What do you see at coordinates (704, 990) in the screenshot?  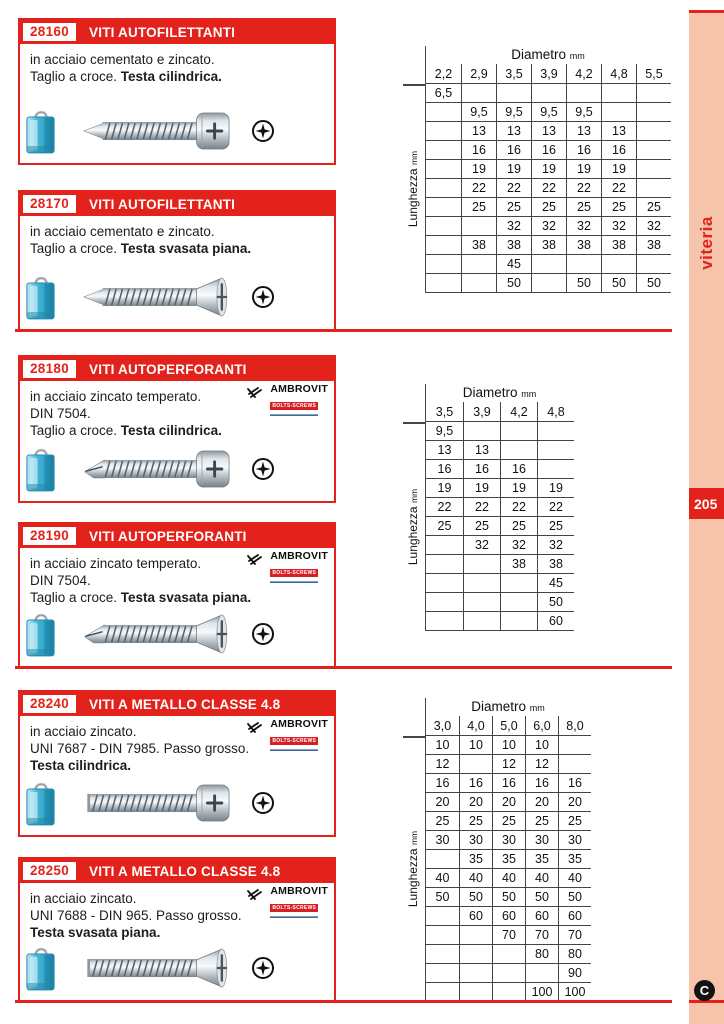 I see `publisher-logo: C` at bounding box center [704, 990].